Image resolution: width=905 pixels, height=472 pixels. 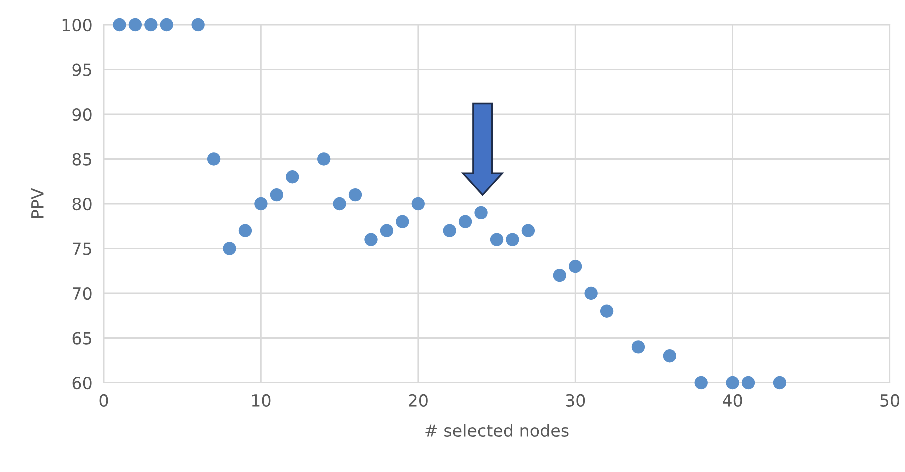 I want to click on y-tick-label: 100, so click(x=77, y=25).